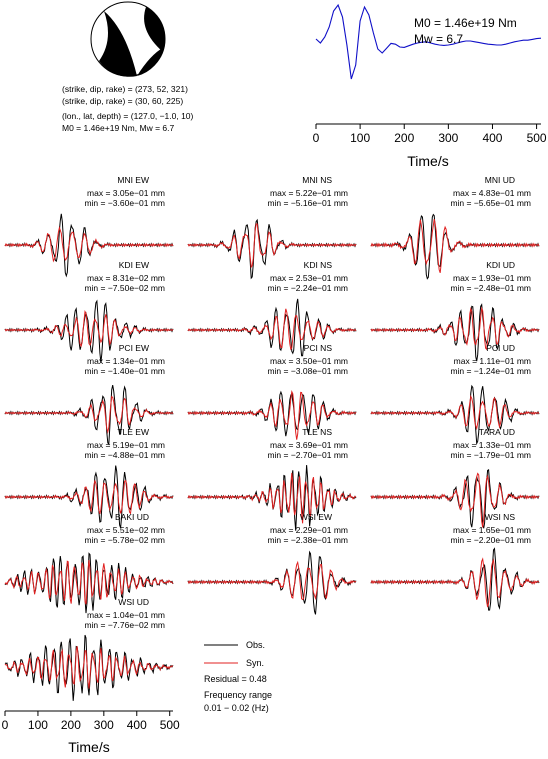 This screenshot has height=759, width=548. Describe the element at coordinates (490, 540) in the screenshot. I see `station-min-label: min = −2.20e−01 mm` at that location.